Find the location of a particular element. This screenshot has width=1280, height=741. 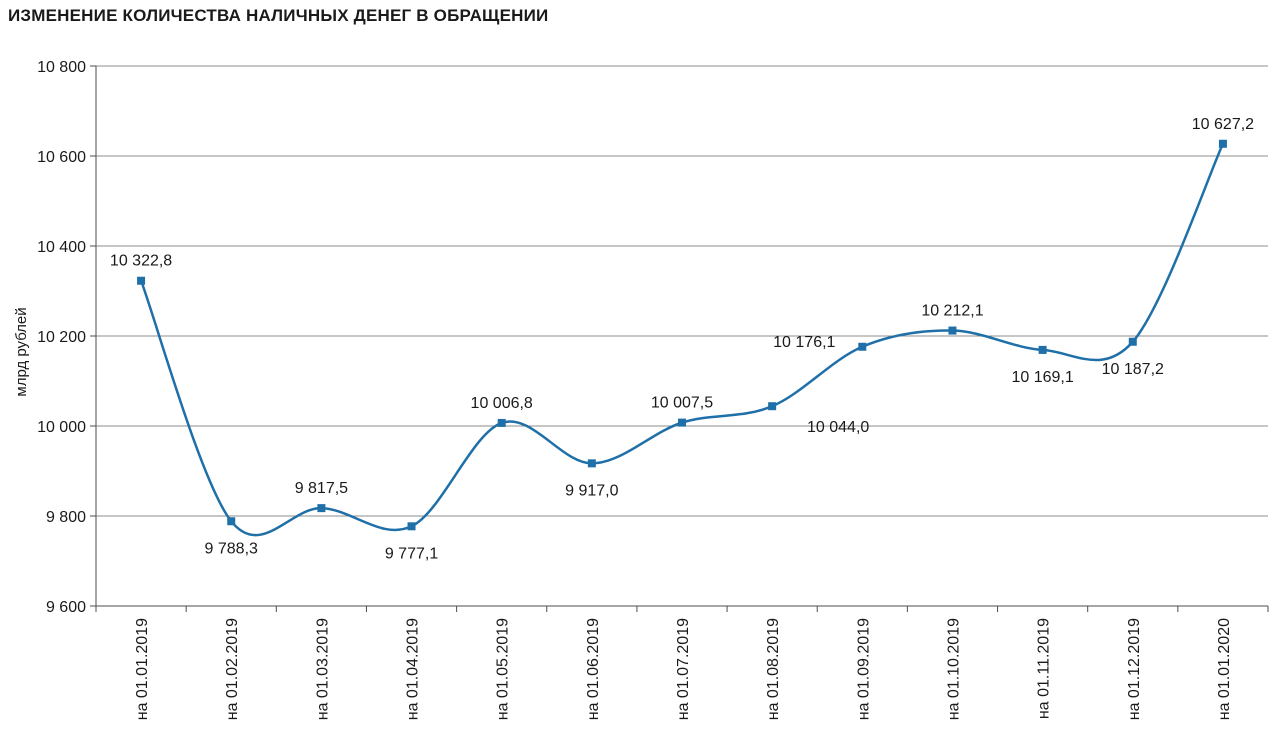

y-tick-labels: 9 600 9 800 10 000 10 200 10 400 10 600 10 800 is located at coordinates (61, 337).